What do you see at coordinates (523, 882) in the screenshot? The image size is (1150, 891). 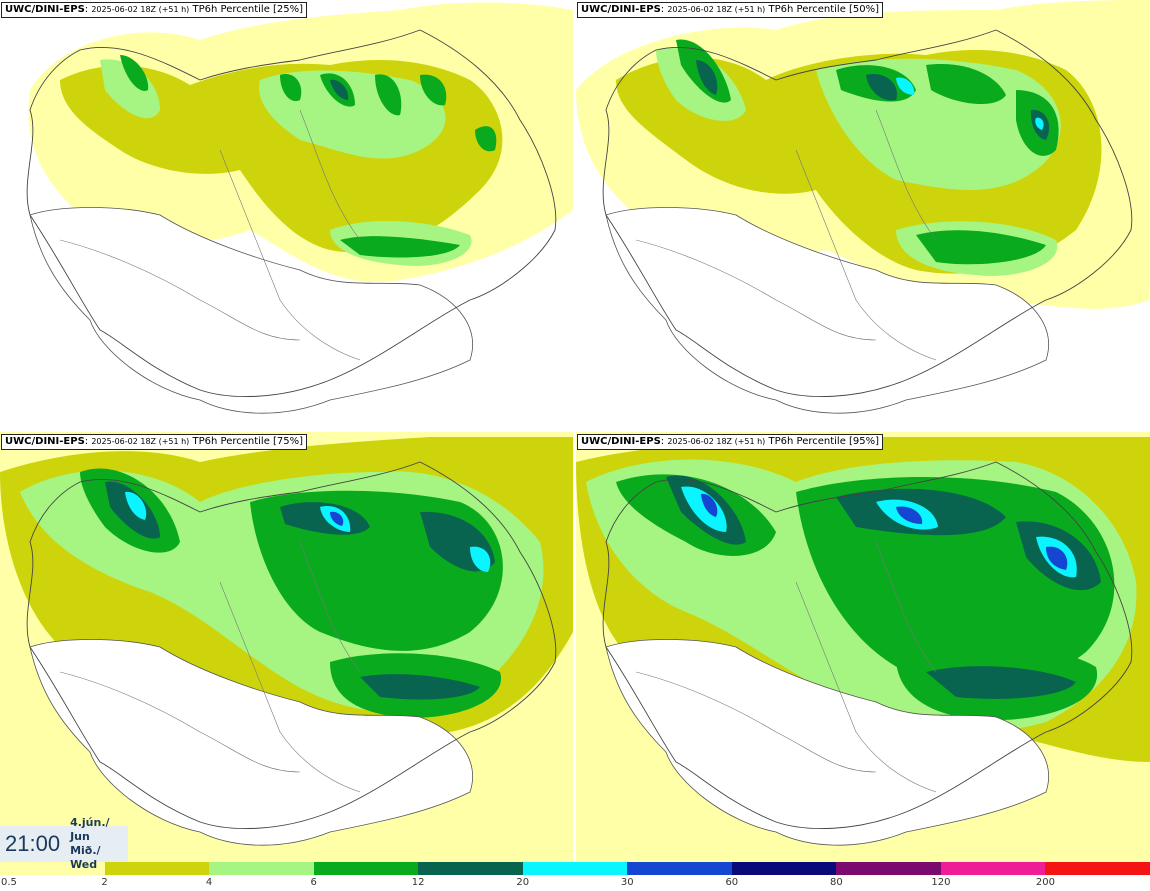 I see `legend-label: 20` at bounding box center [523, 882].